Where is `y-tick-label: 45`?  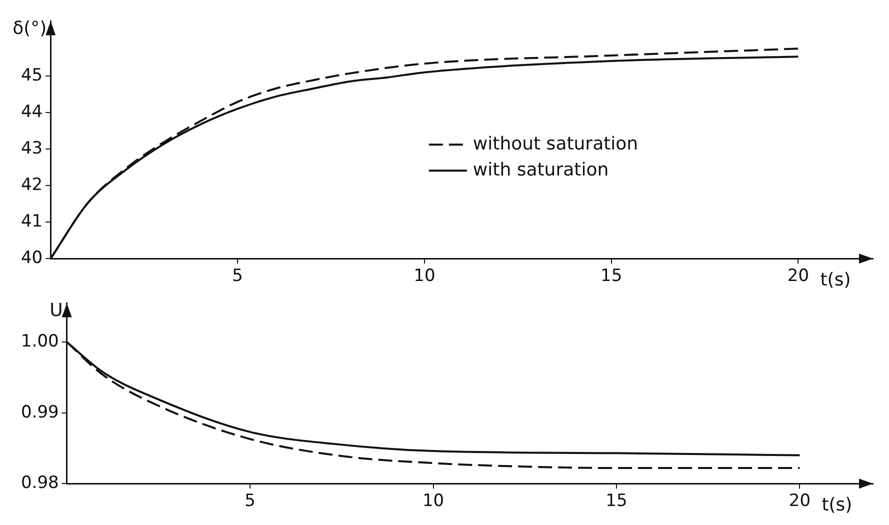
y-tick-label: 45 is located at coordinates (31, 75).